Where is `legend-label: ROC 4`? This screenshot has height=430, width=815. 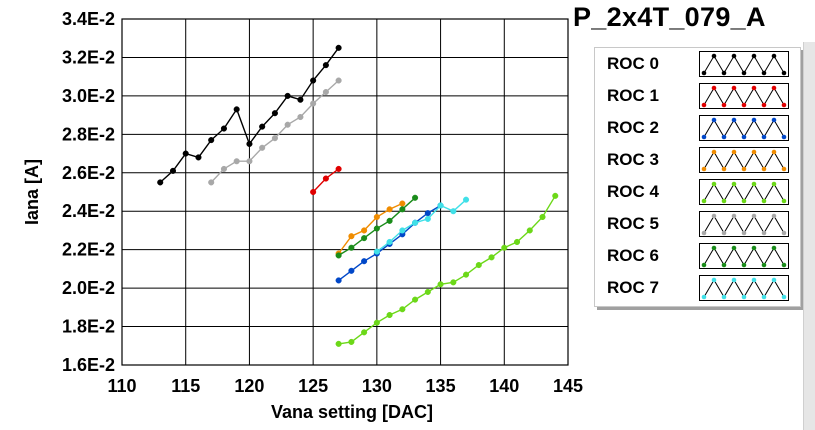
legend-label: ROC 4 is located at coordinates (633, 191).